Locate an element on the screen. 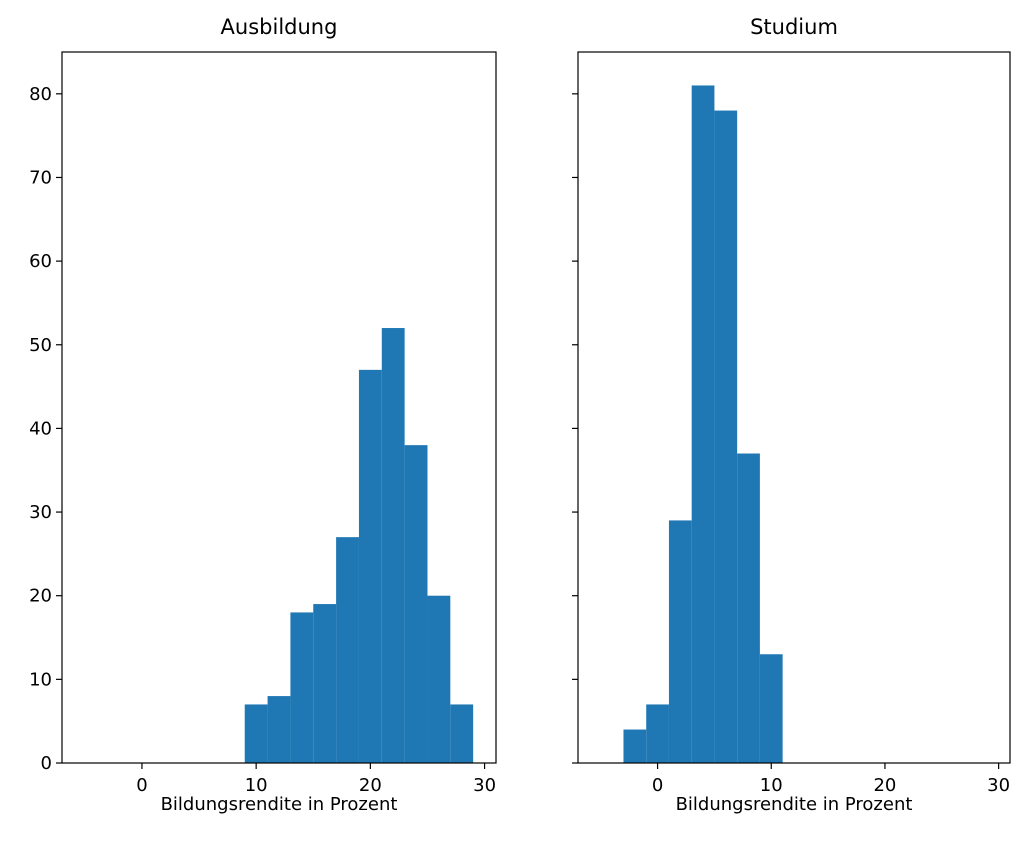  y-tick-label: 10 is located at coordinates (40, 679).